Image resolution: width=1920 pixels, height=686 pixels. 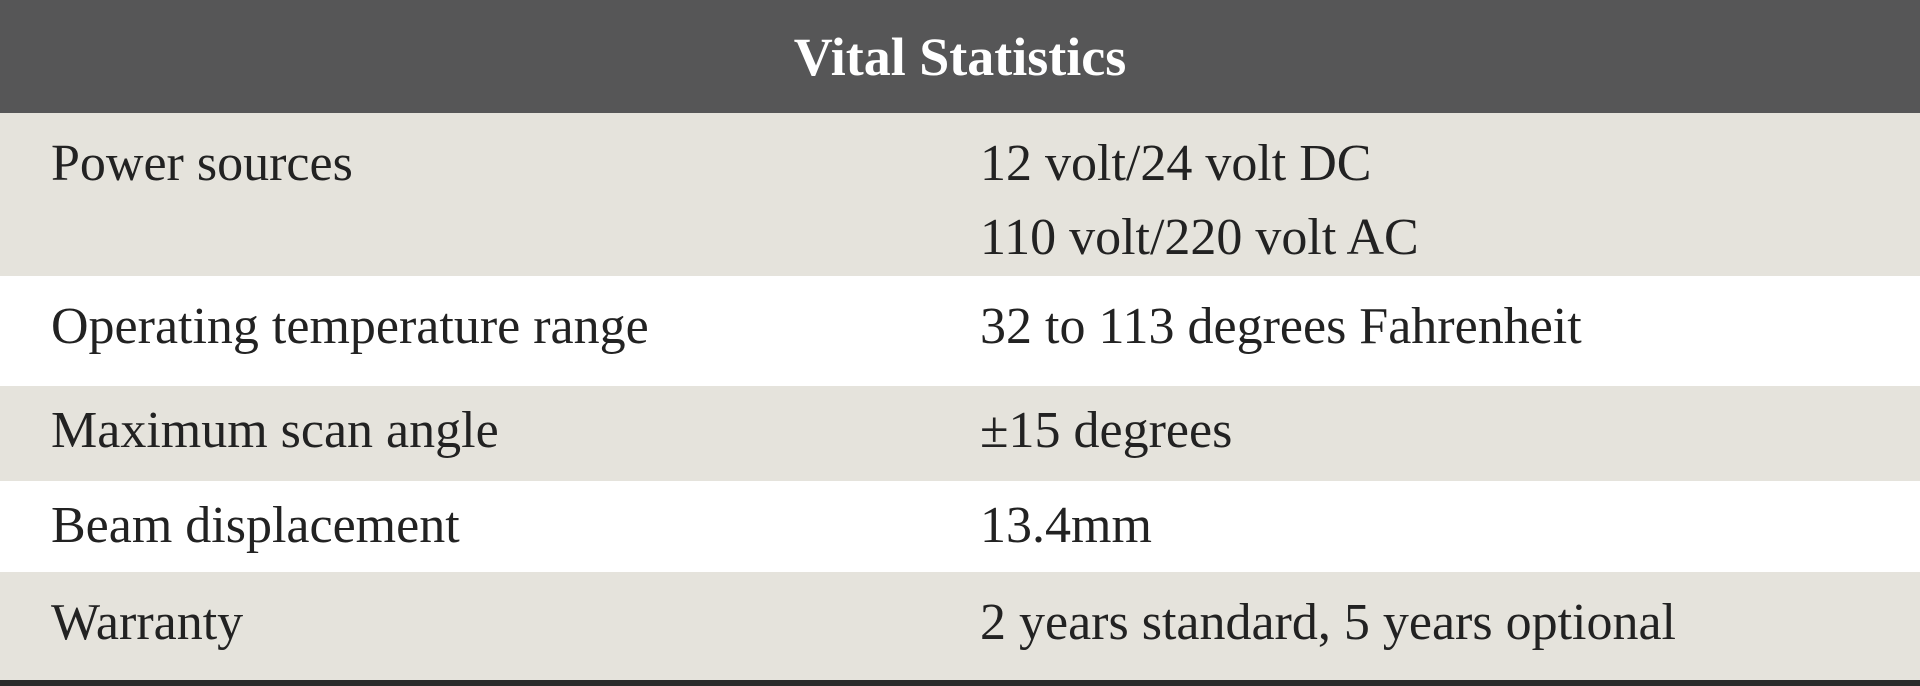 I want to click on row-value: 12 volt/24 volt DC 110 volt/220 volt AC, so click(x=1450, y=201).